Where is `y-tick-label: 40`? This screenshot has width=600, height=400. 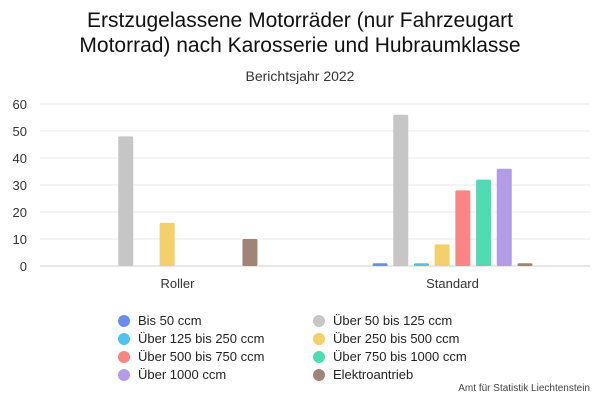 y-tick-label: 40 is located at coordinates (20, 158).